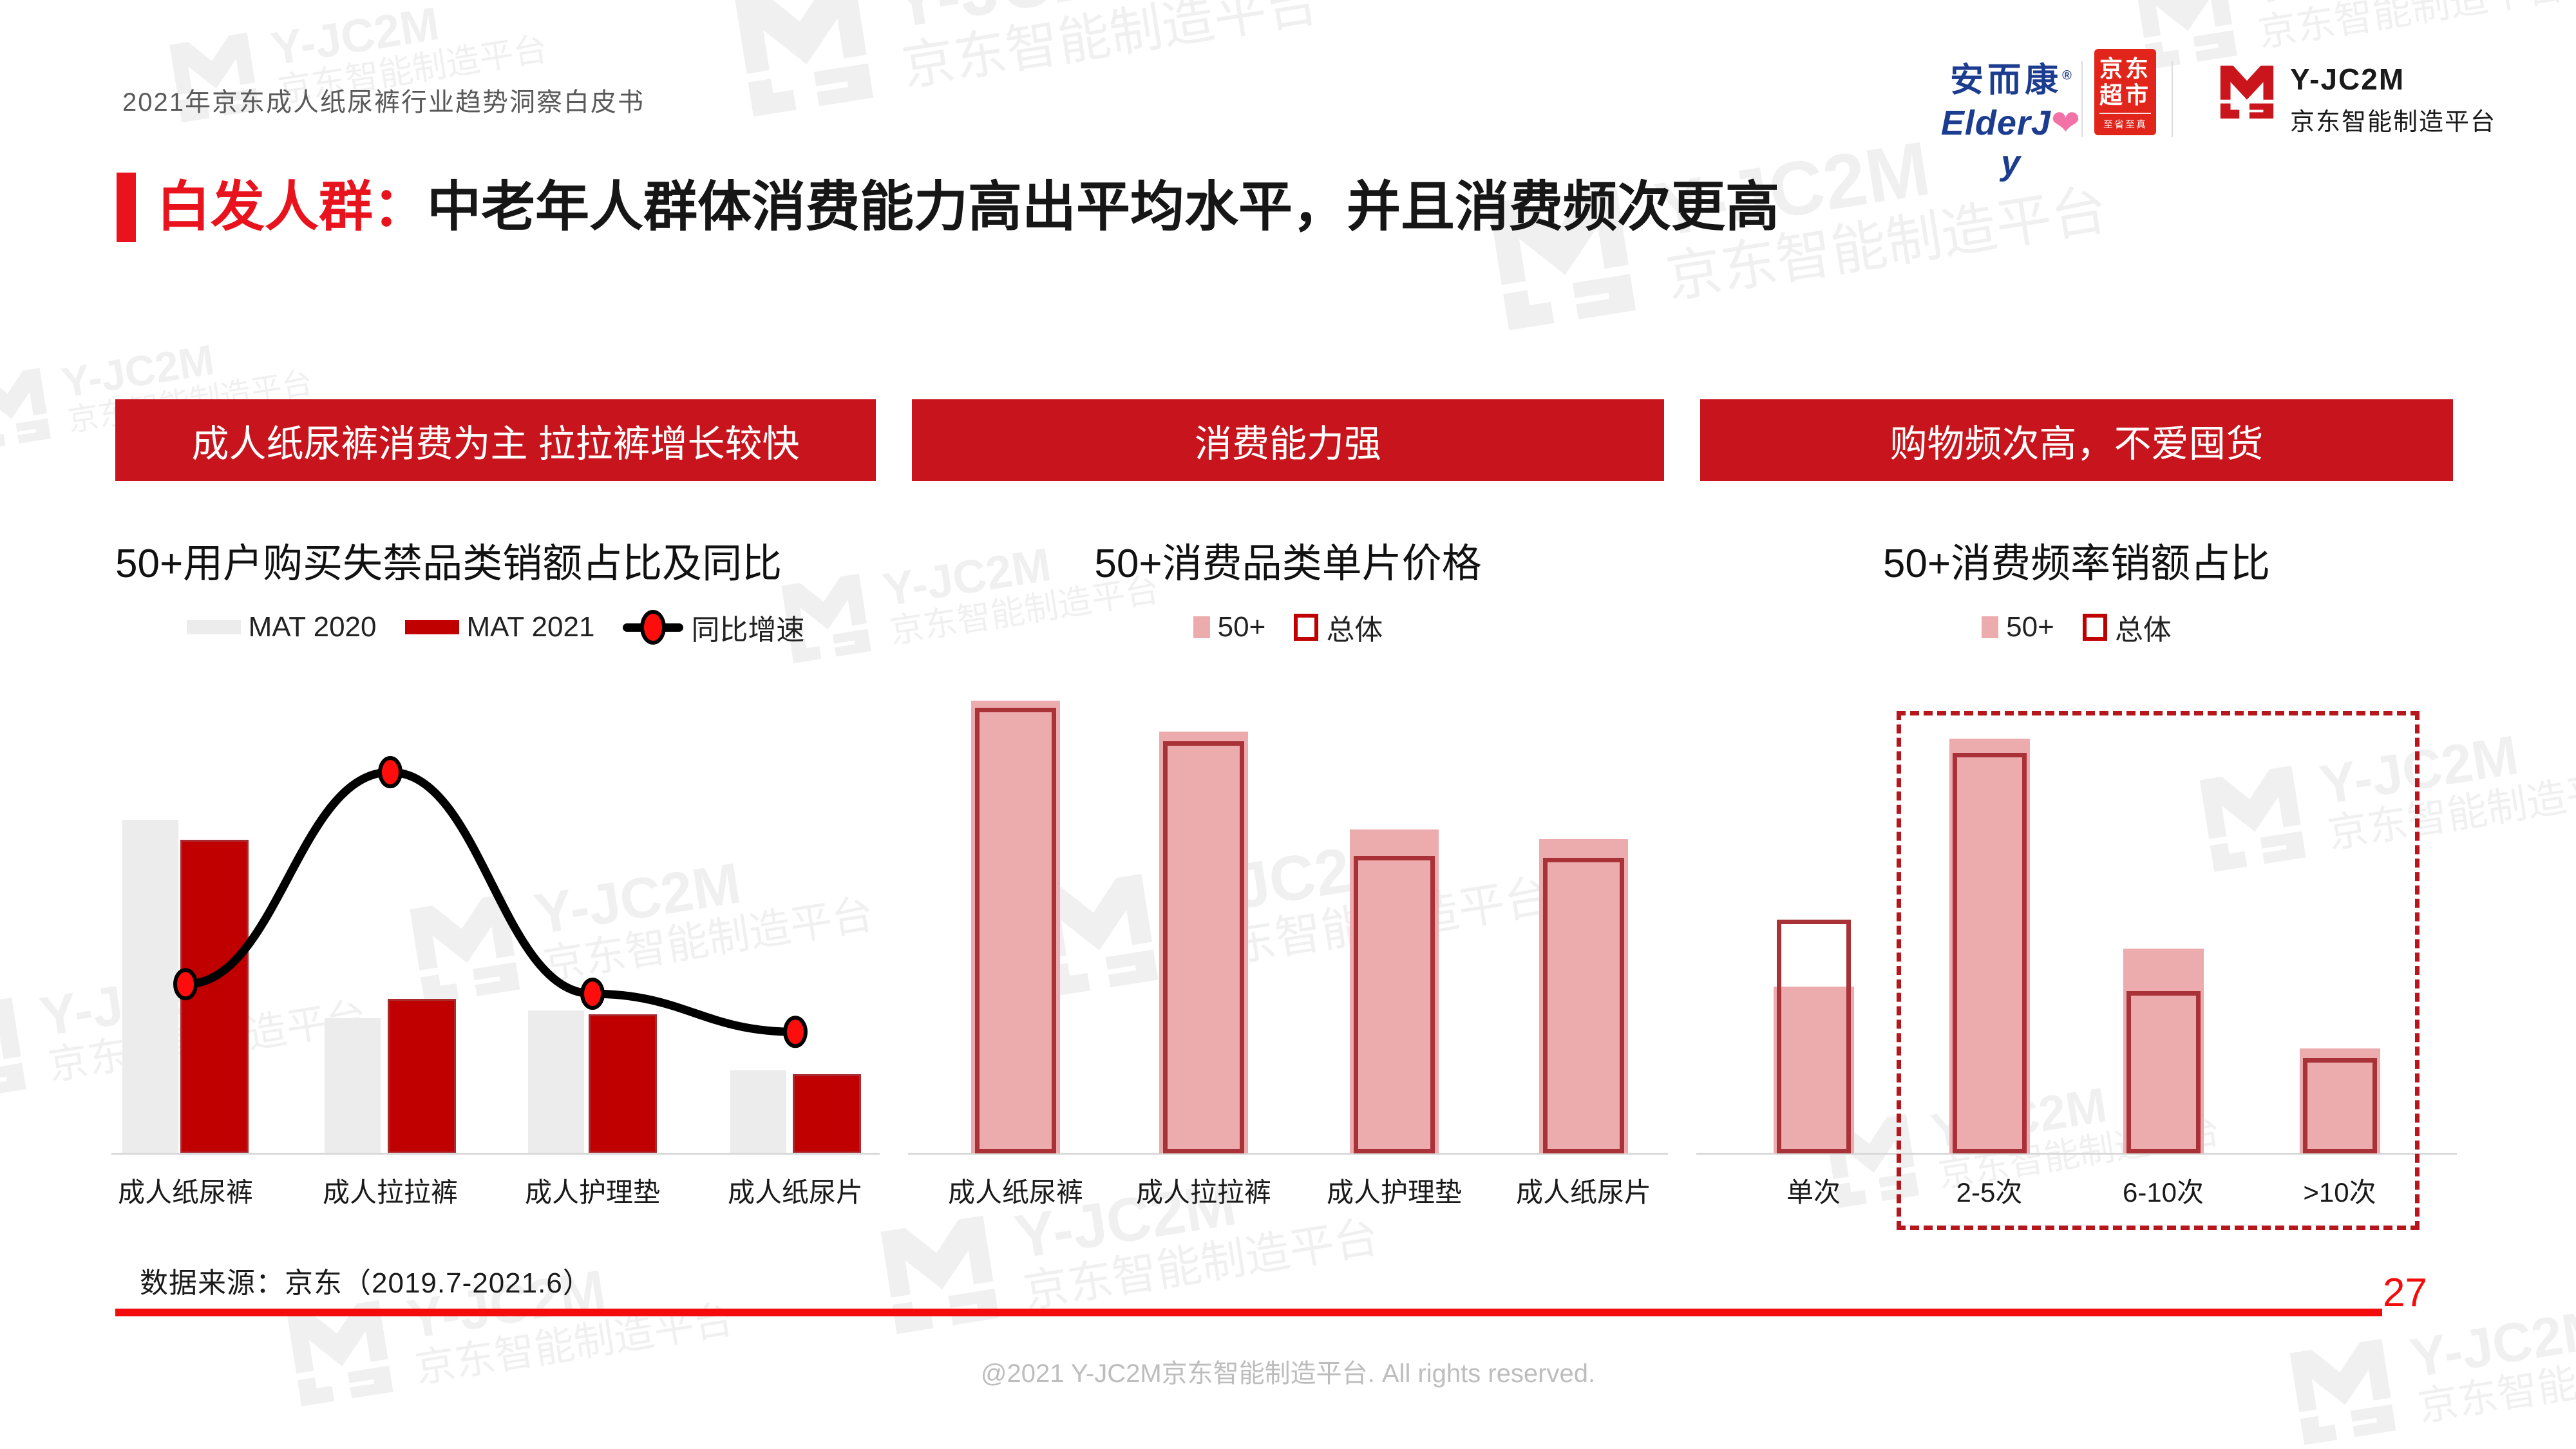 The image size is (2576, 1449). Describe the element at coordinates (448, 564) in the screenshot. I see `chart1-title: 50+用户购买失禁品类销额占比及同比` at that location.